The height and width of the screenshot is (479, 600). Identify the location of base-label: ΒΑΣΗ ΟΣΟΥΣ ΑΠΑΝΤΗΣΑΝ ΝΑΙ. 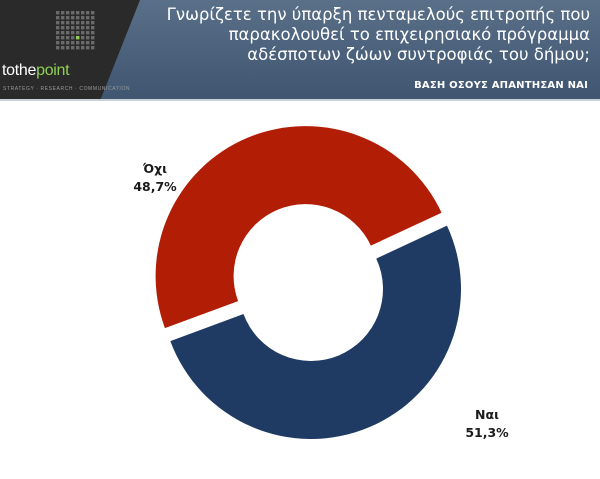
(501, 85).